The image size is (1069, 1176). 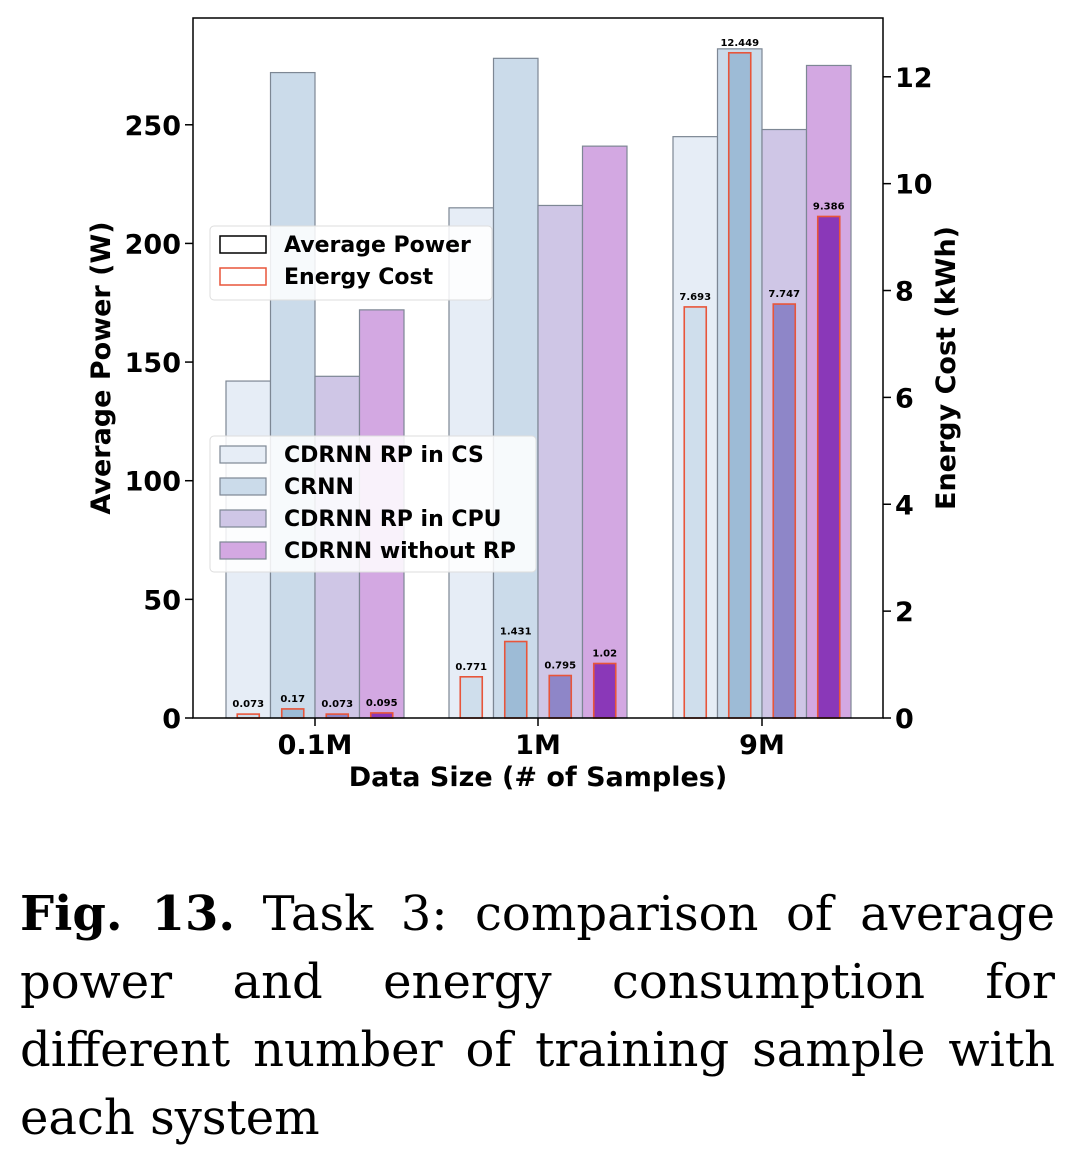 What do you see at coordinates (516, 632) in the screenshot?
I see `energy-label-1-1: 1.431` at bounding box center [516, 632].